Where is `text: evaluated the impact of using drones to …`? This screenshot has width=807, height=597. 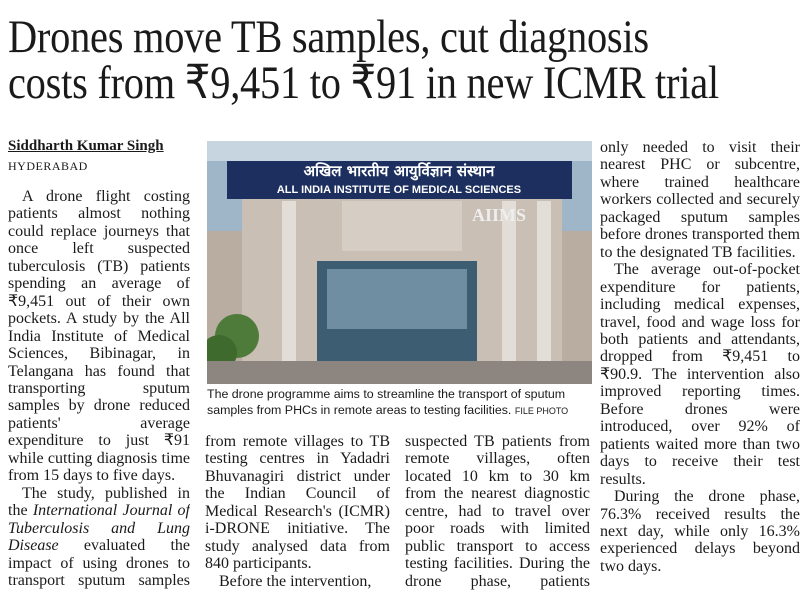 text: evaluated the impact of using drones to … is located at coordinates (99, 563).